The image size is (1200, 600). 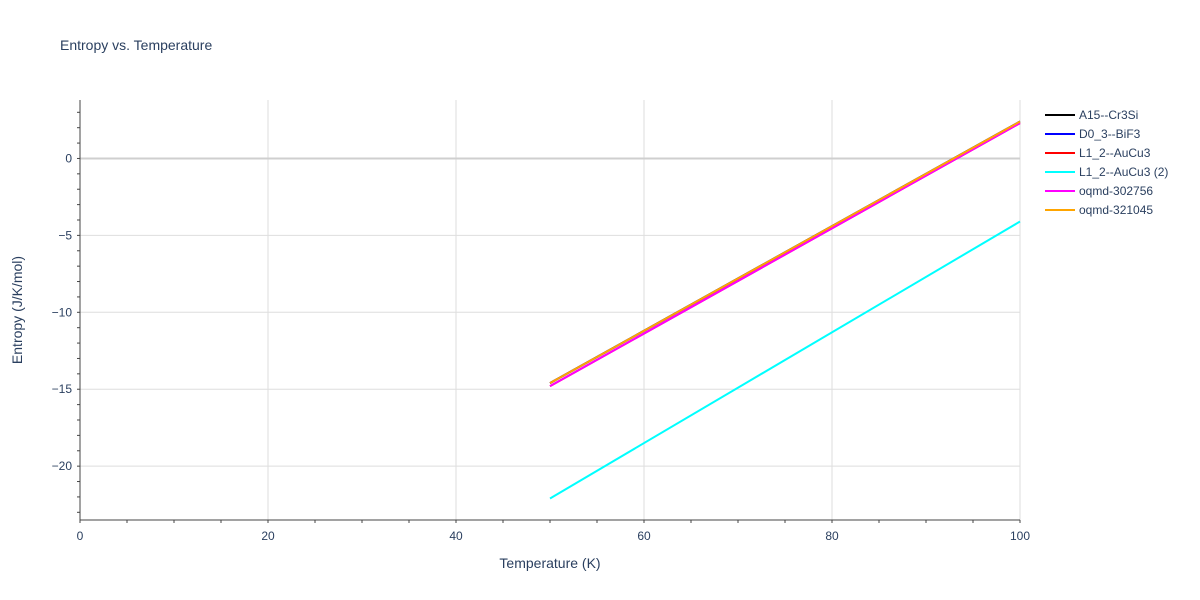 What do you see at coordinates (549, 563) in the screenshot?
I see `x-axis-title: Temperature (K)` at bounding box center [549, 563].